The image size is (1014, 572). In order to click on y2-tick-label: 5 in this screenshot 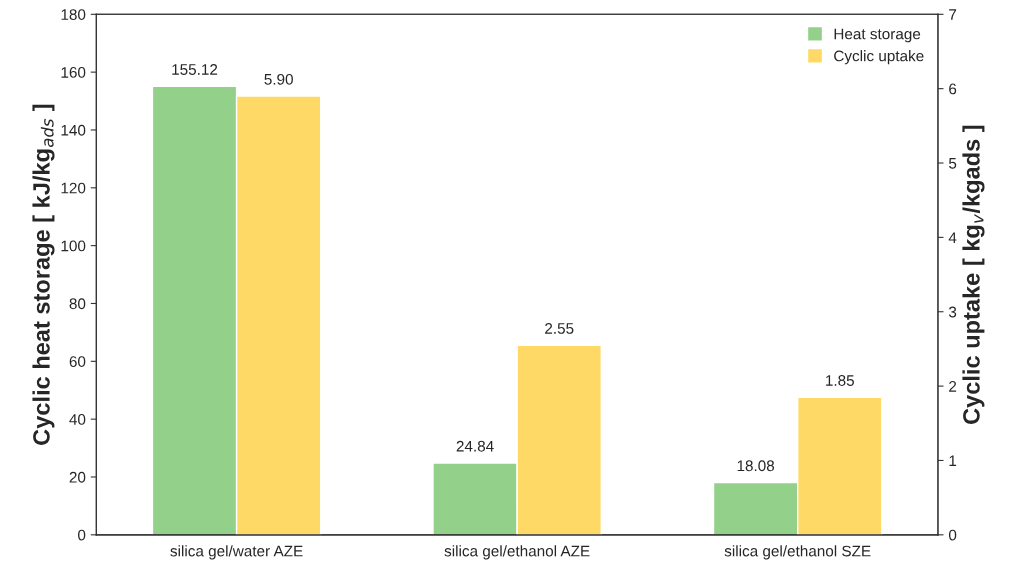, I will do `click(952, 163)`.